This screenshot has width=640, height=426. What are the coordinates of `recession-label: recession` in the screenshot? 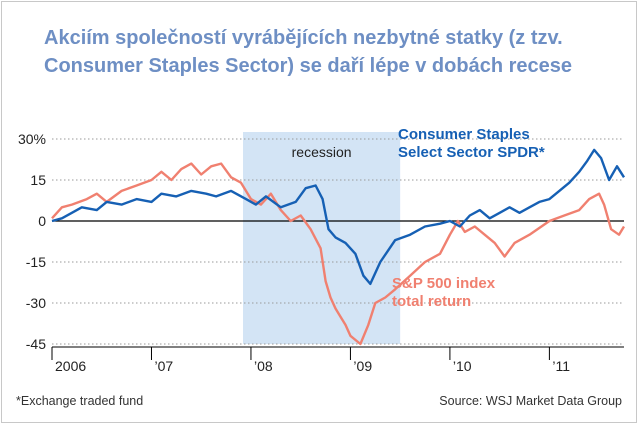 It's located at (322, 152).